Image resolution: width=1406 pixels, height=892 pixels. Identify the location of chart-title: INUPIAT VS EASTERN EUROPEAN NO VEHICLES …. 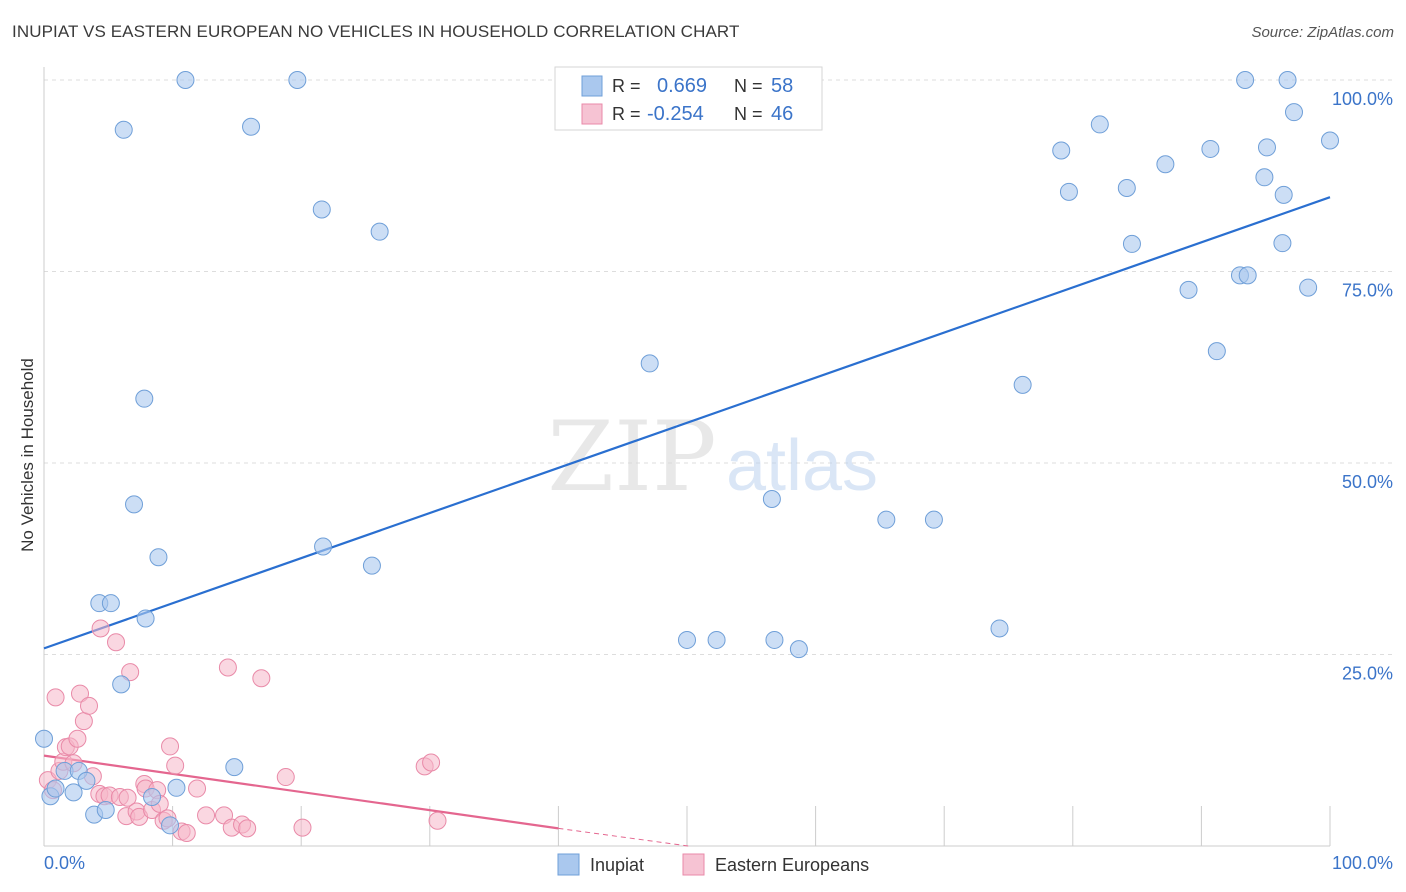
(376, 31).